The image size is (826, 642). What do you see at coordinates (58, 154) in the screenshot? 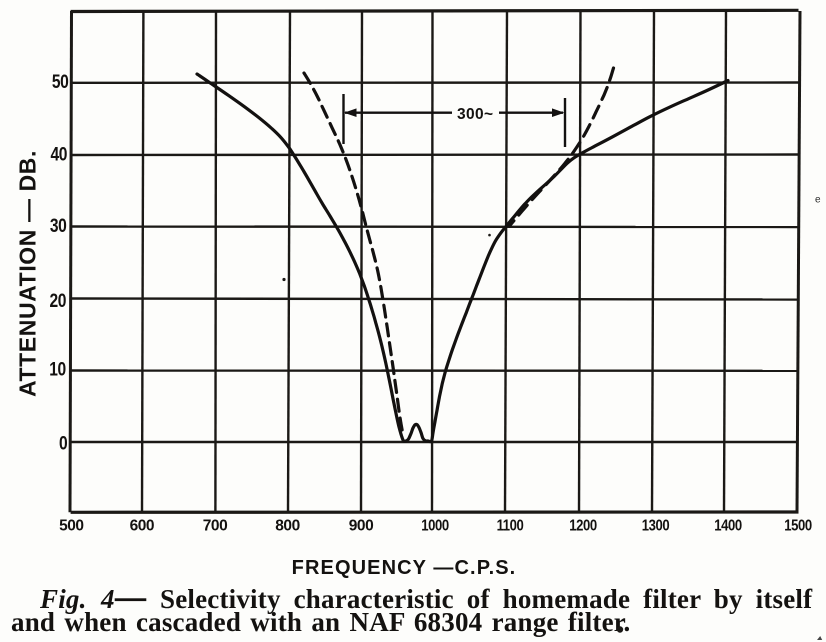
I see `svg-text: 40` at bounding box center [58, 154].